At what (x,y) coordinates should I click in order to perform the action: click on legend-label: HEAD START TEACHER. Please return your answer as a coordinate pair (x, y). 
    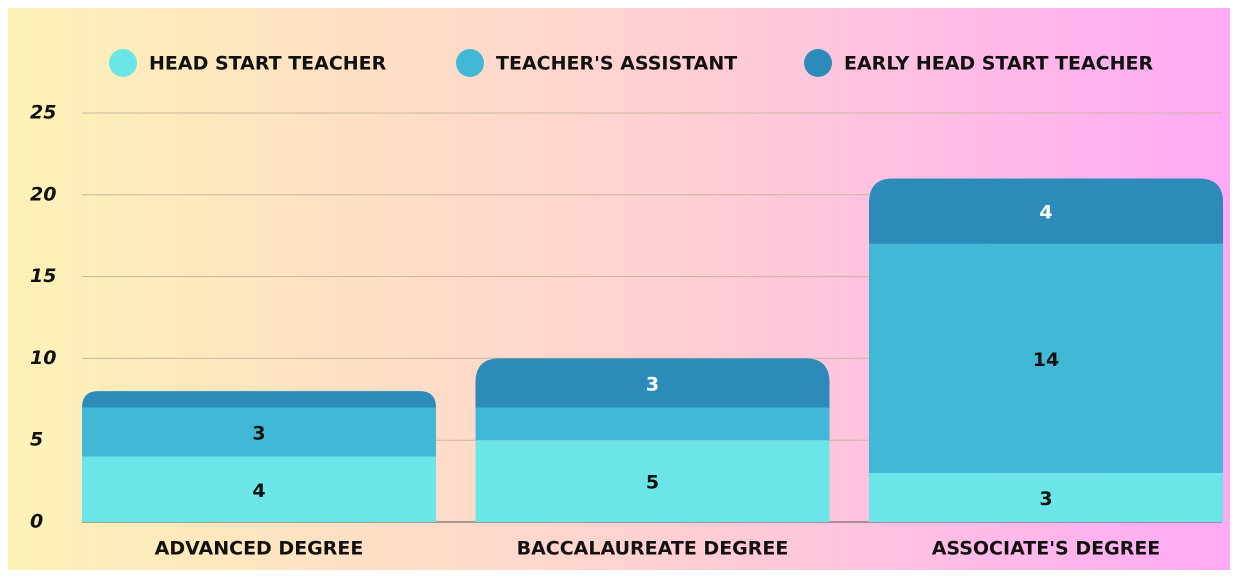
    Looking at the image, I should click on (268, 64).